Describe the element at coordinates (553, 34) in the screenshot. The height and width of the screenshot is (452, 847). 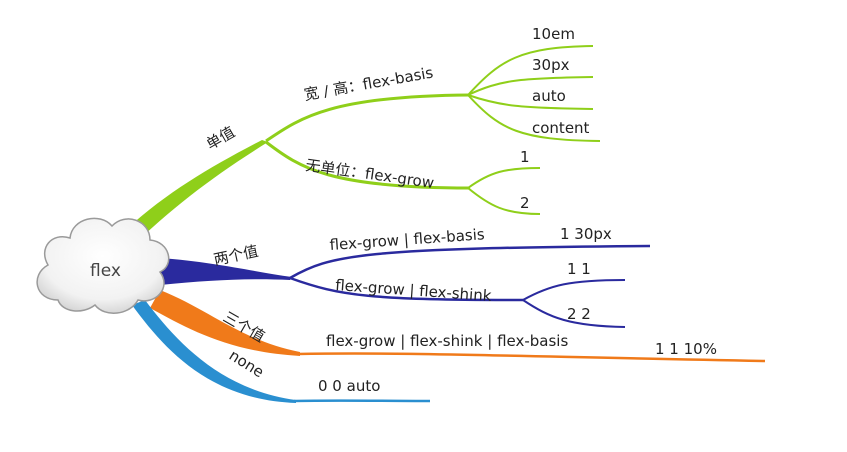
I see `basis-value-10em: 10em` at that location.